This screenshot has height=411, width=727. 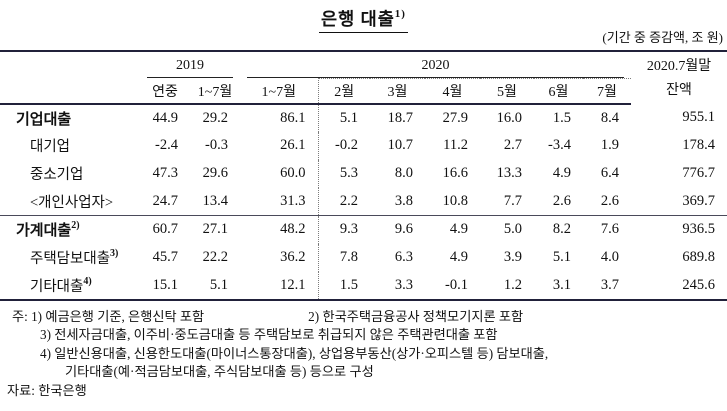 What do you see at coordinates (358, 19) in the screenshot?
I see `page-title-text: 은행 대출` at bounding box center [358, 19].